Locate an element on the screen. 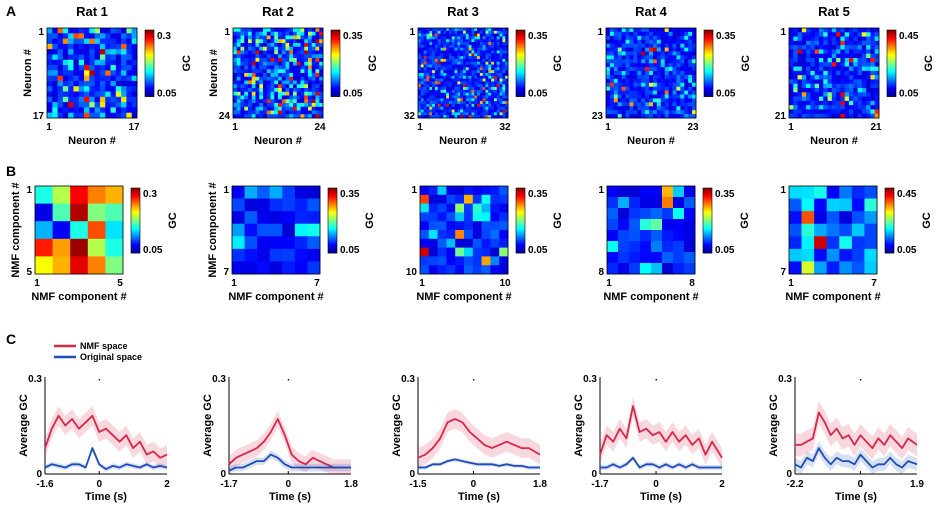  heatmap-xtick-first: 1 is located at coordinates (37, 283).